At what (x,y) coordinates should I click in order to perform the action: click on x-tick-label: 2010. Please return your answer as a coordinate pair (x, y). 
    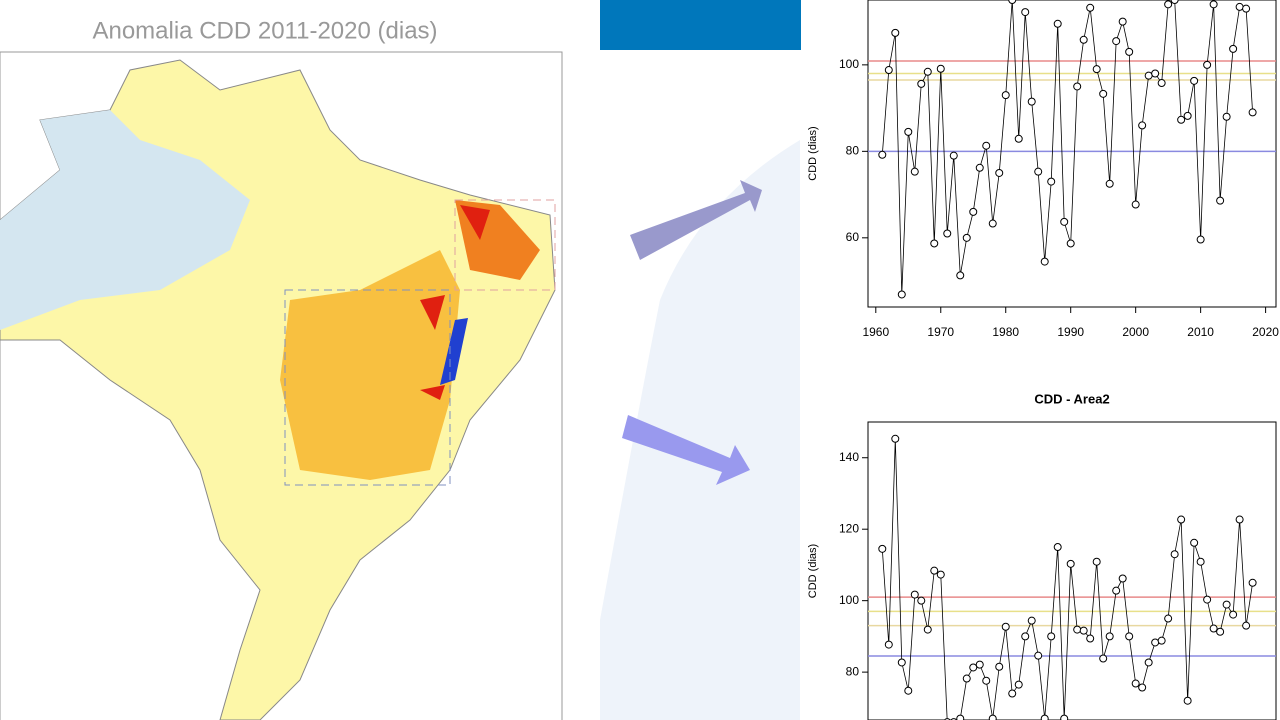
    Looking at the image, I should click on (1200, 332).